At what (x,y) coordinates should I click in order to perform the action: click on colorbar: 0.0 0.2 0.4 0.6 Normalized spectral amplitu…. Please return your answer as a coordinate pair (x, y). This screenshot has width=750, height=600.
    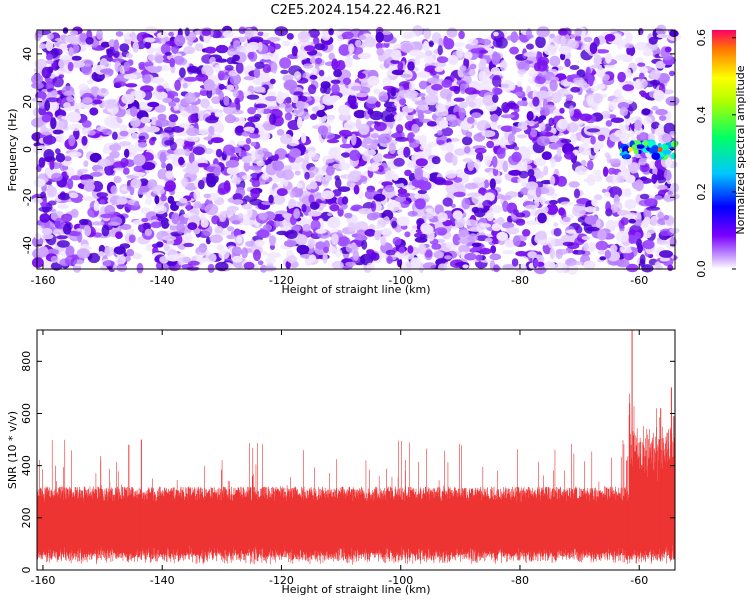
    Looking at the image, I should click on (721, 153).